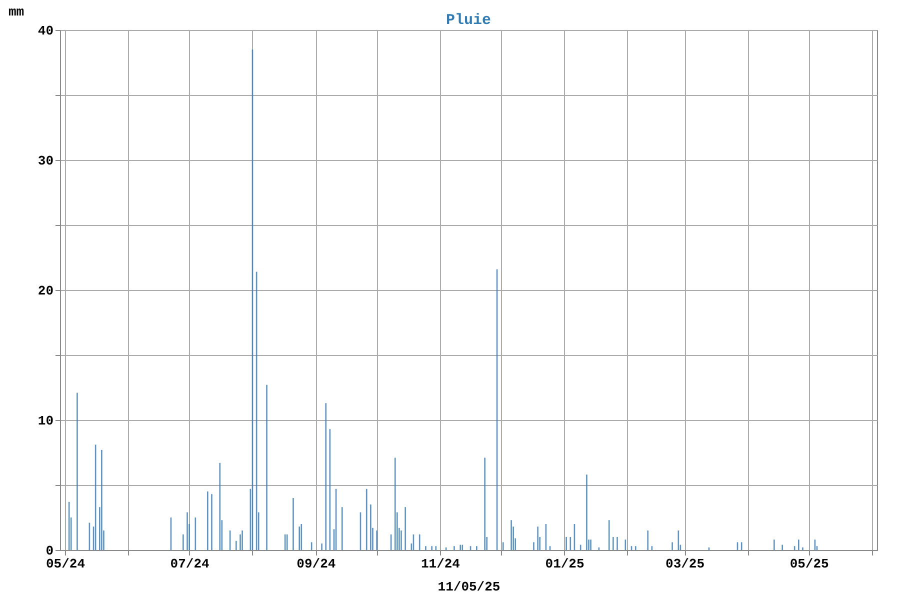 Image resolution: width=900 pixels, height=600 pixels. Describe the element at coordinates (46, 291) in the screenshot. I see `y-tick-label: 20` at that location.